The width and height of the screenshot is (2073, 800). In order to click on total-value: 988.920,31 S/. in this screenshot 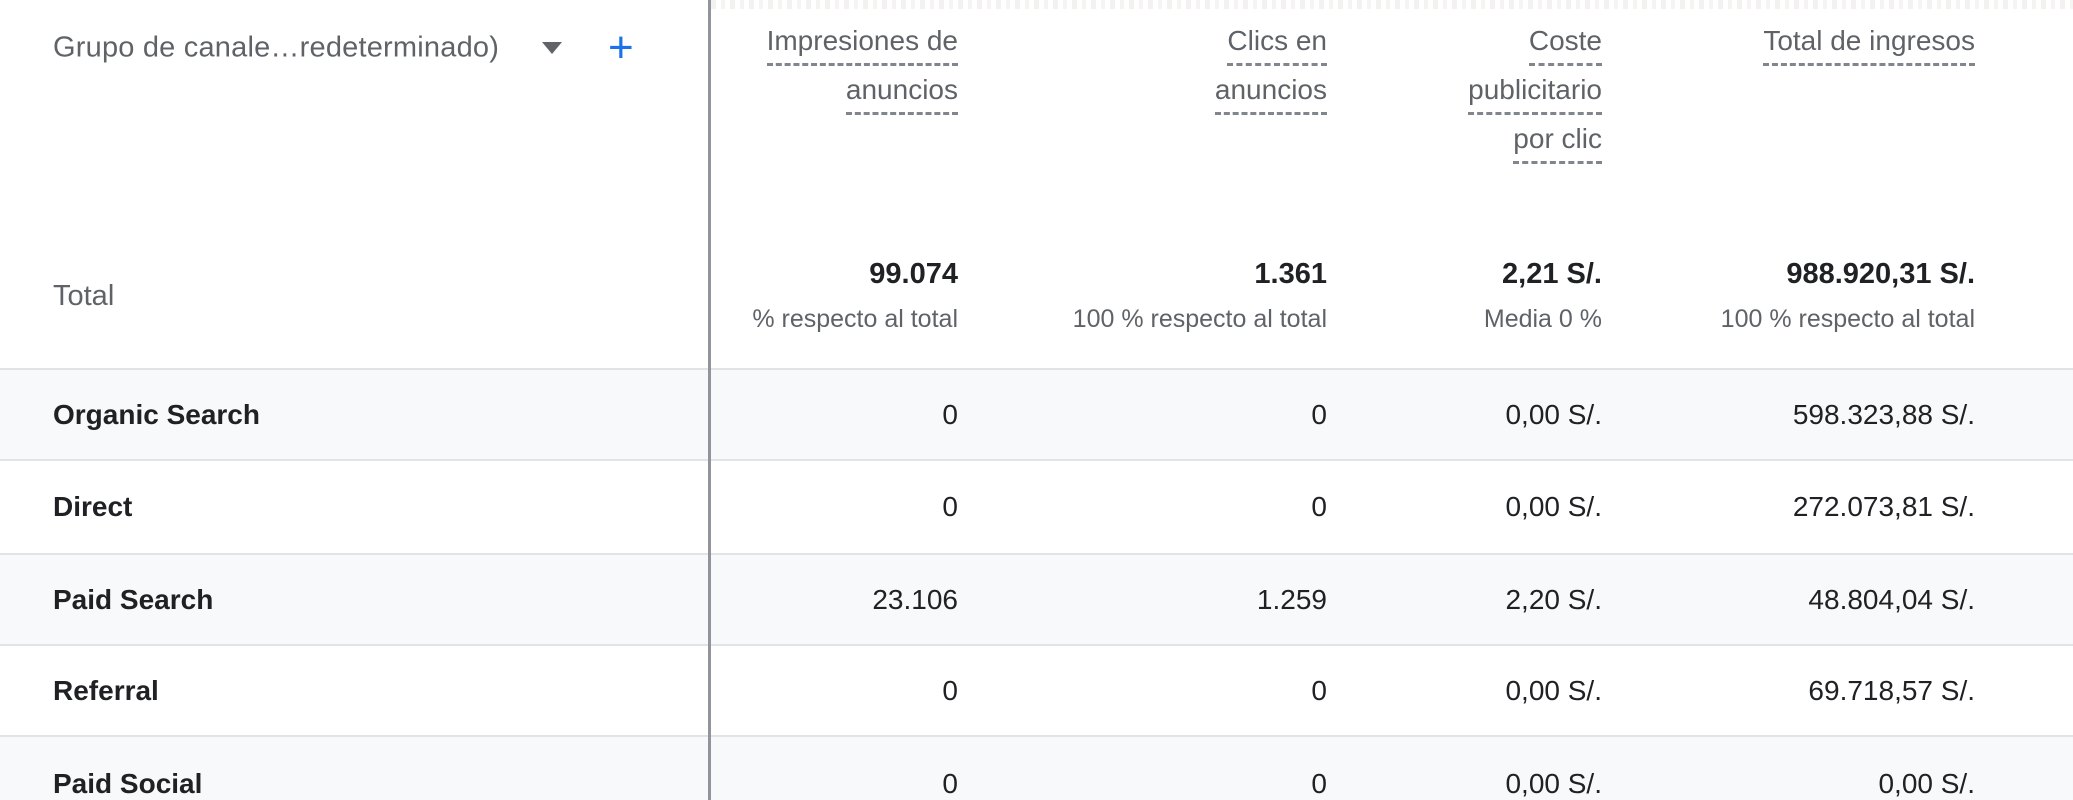, I will do `click(1880, 274)`.